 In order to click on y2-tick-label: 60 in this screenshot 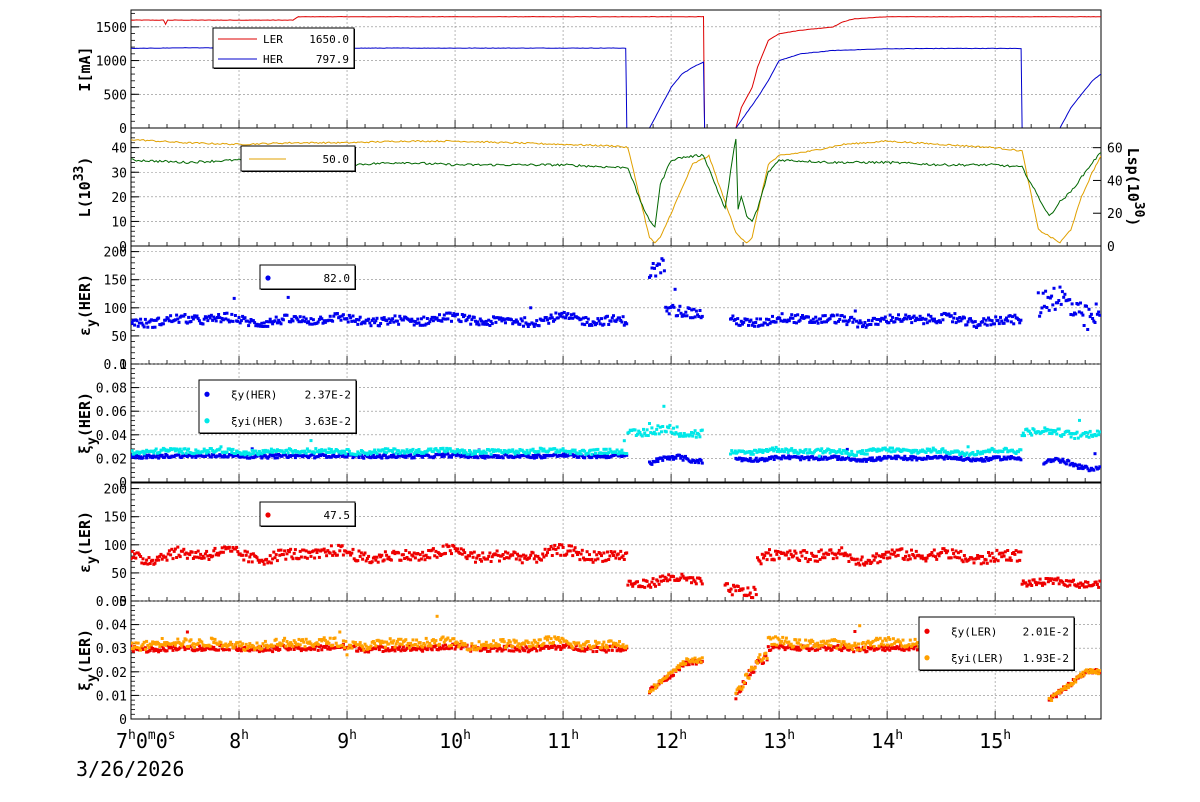, I will do `click(1115, 149)`.